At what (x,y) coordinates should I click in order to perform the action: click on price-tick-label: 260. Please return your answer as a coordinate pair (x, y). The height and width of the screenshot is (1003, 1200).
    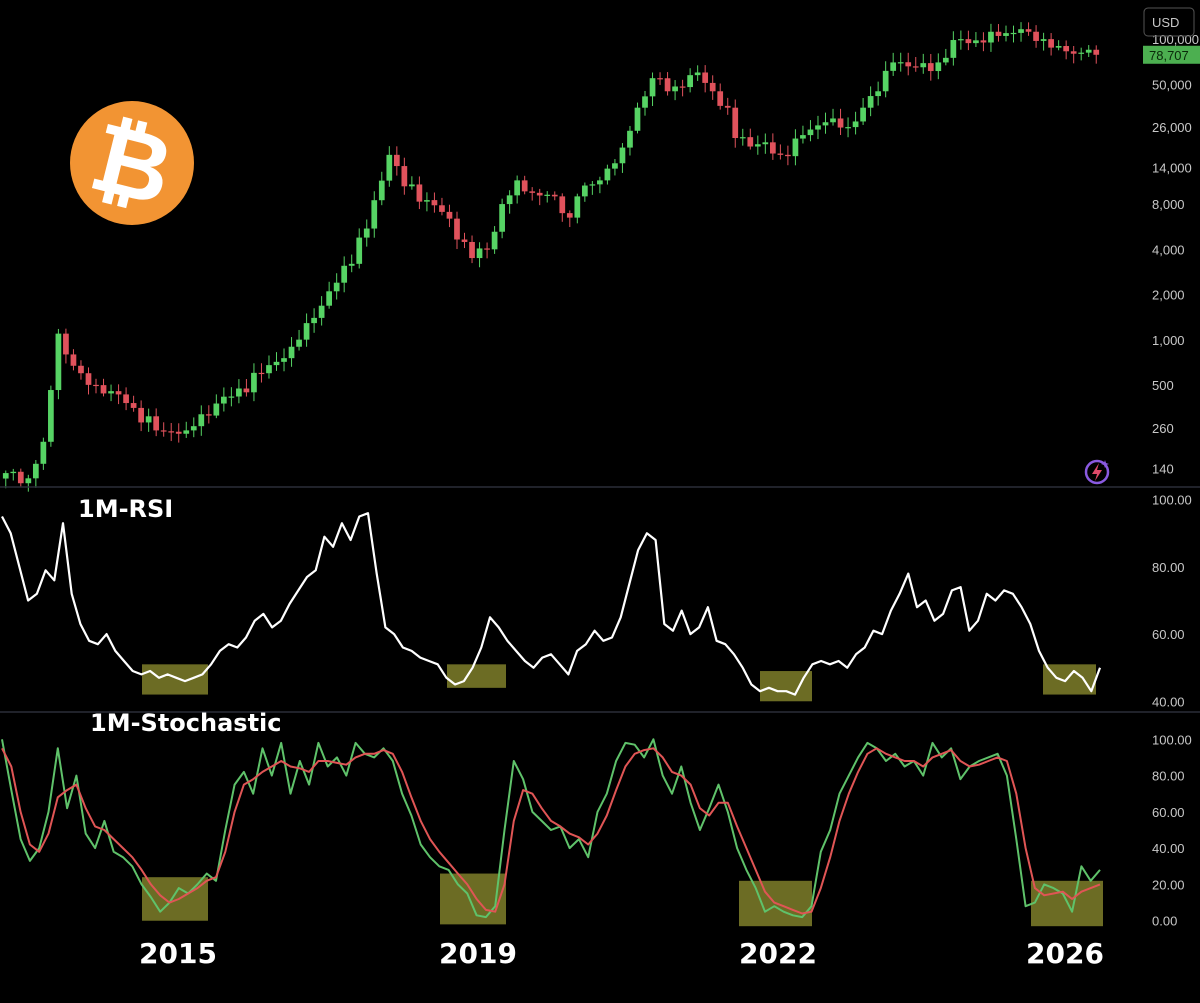
    Looking at the image, I should click on (1163, 428).